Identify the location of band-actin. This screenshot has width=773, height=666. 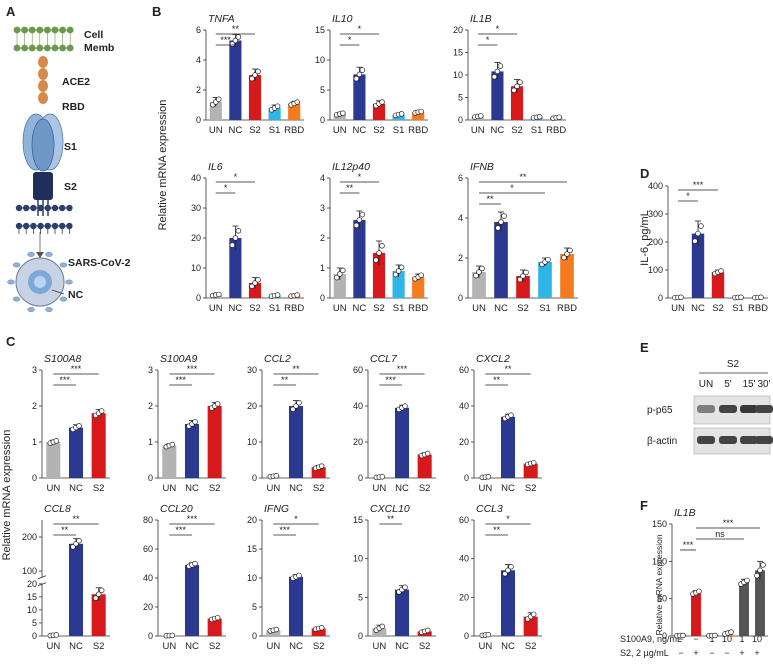
(764, 440).